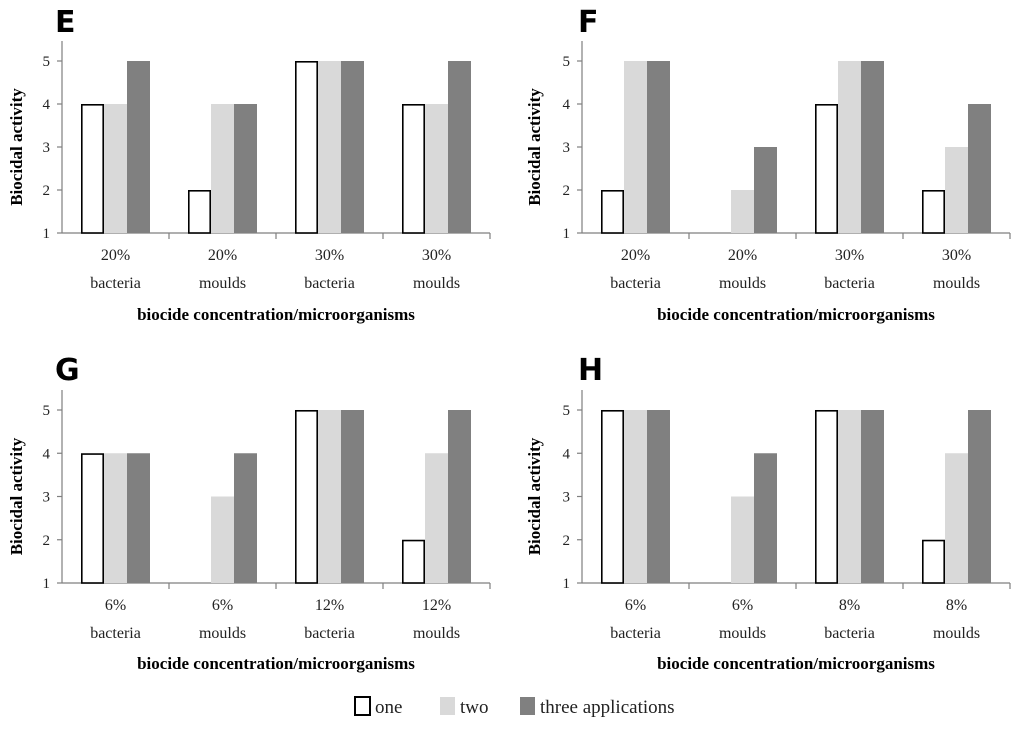  Describe the element at coordinates (67, 370) in the screenshot. I see `panel-letter: G` at that location.